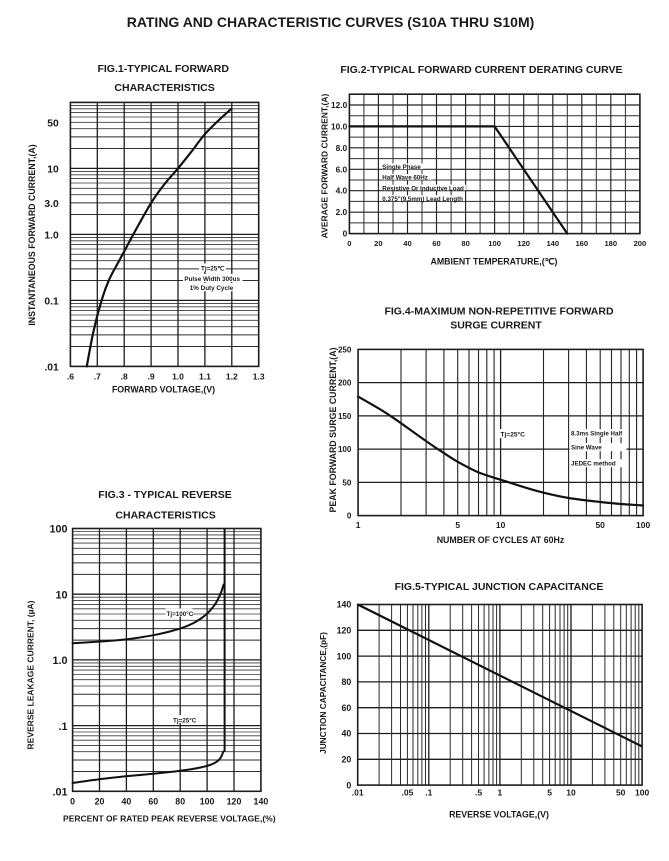  I want to click on svg-text: 12.0, so click(339, 105).